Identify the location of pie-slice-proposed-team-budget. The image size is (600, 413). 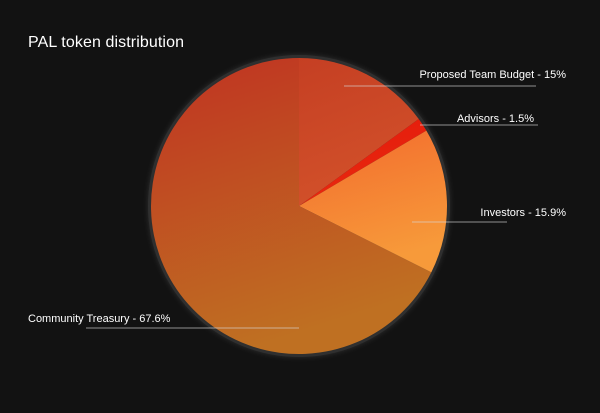
(359, 132).